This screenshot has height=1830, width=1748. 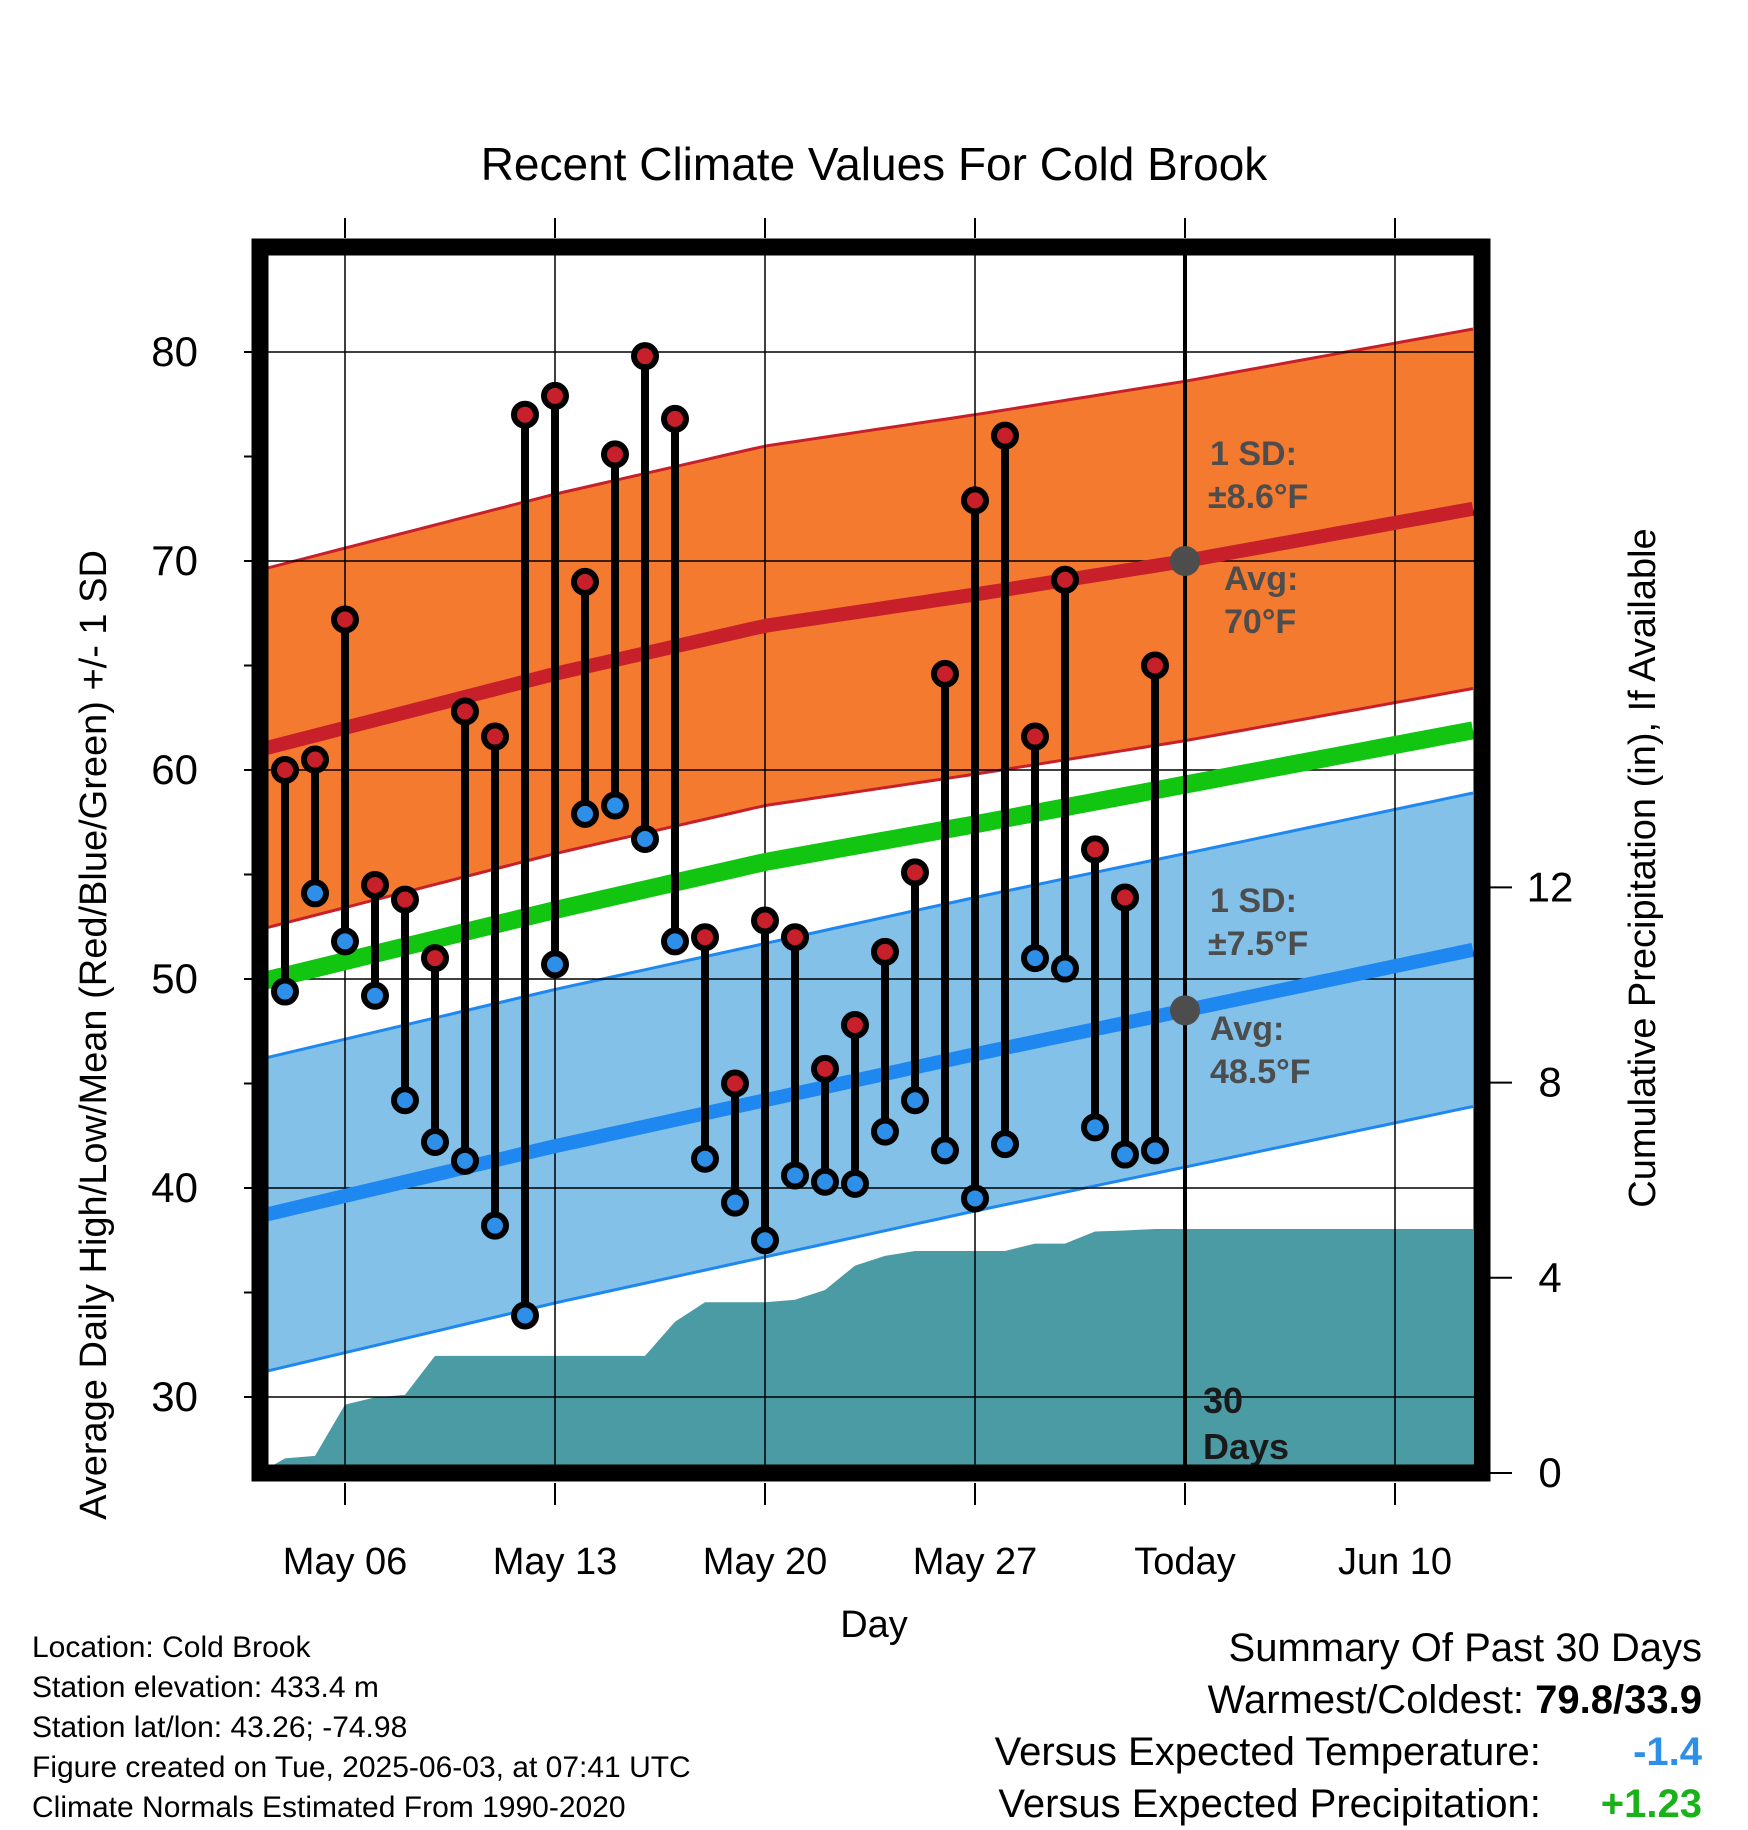 What do you see at coordinates (1465, 1648) in the screenshot?
I see `summary-title: Summary Of Past 30 Days` at bounding box center [1465, 1648].